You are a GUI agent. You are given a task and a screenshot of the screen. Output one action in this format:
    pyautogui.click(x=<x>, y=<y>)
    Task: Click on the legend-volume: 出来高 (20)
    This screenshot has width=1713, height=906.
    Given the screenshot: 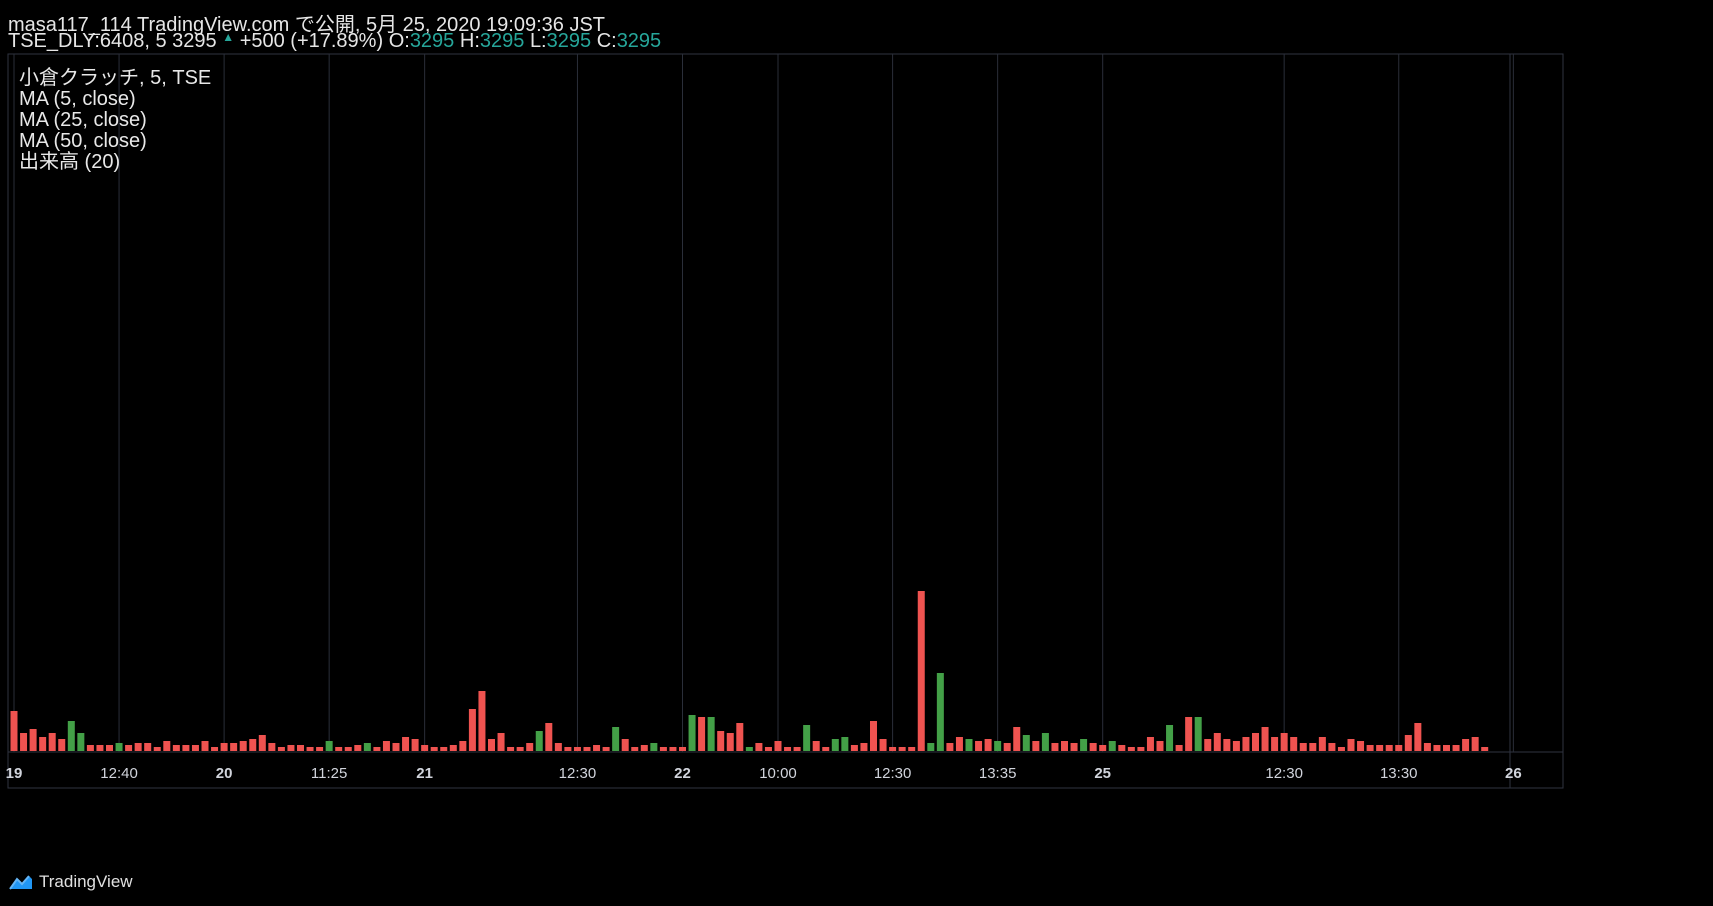 What is the action you would take?
    pyautogui.click(x=70, y=162)
    